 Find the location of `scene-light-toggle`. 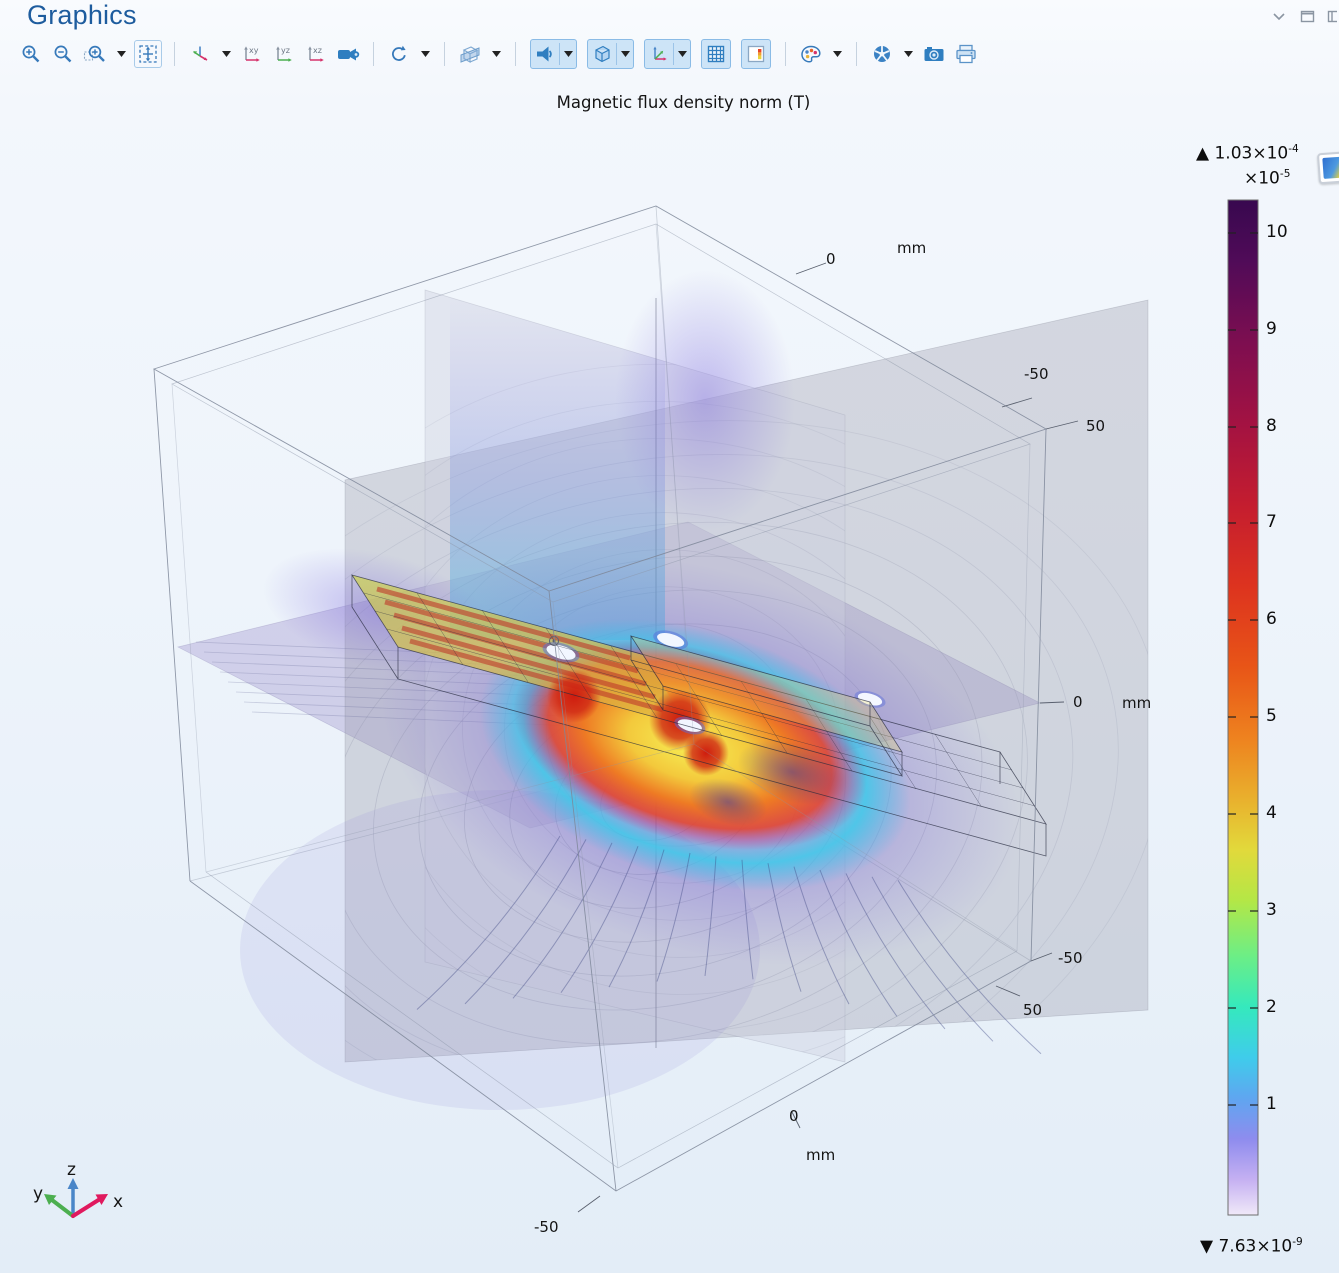

scene-light-toggle is located at coordinates (553, 54).